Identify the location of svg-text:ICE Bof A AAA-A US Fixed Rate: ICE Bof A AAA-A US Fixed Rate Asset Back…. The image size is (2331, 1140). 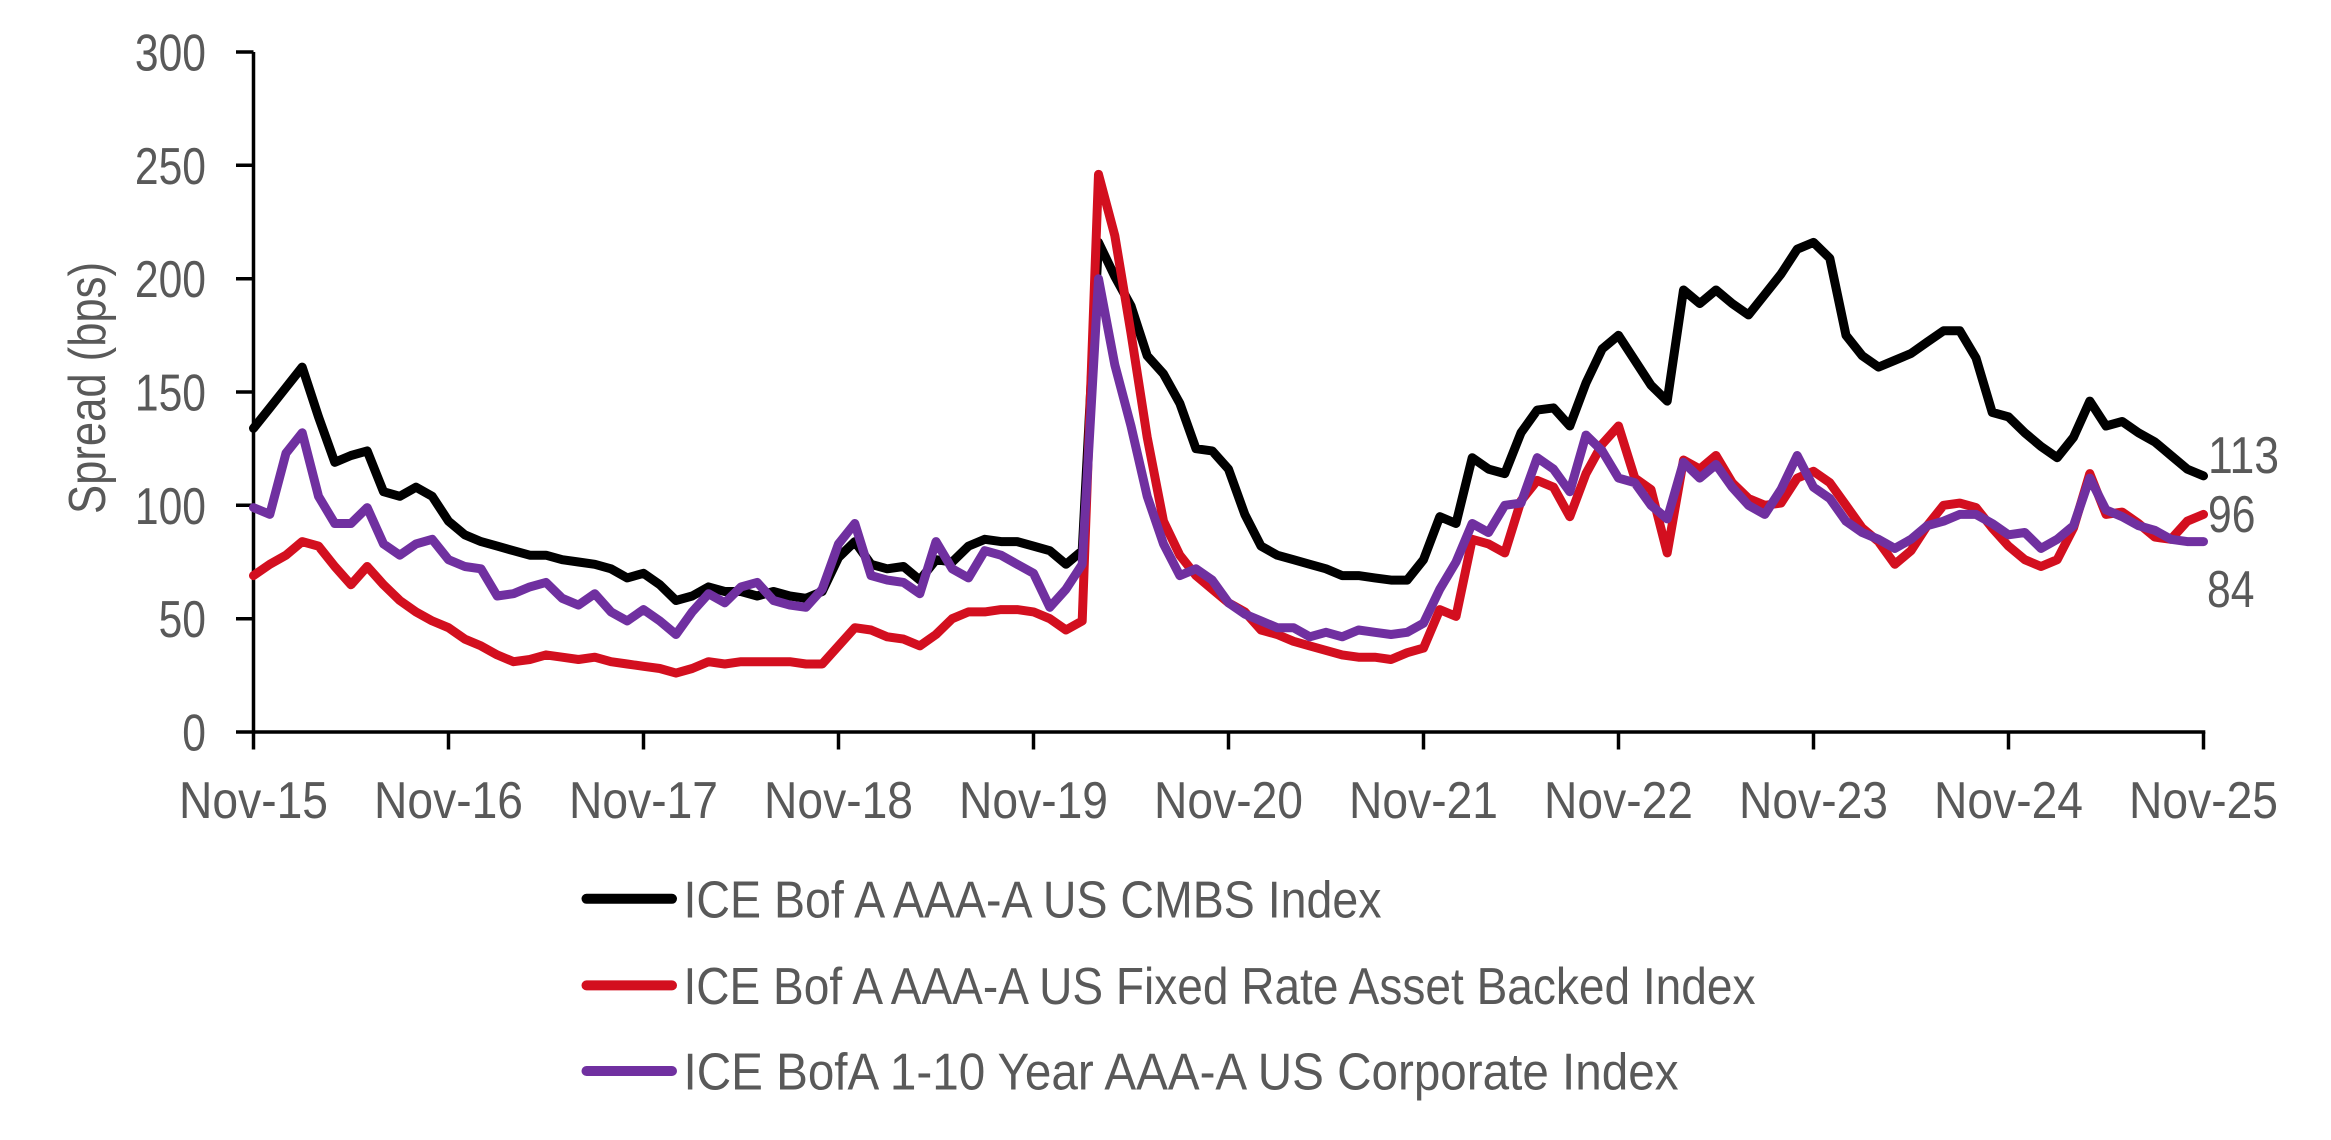
(1220, 987).